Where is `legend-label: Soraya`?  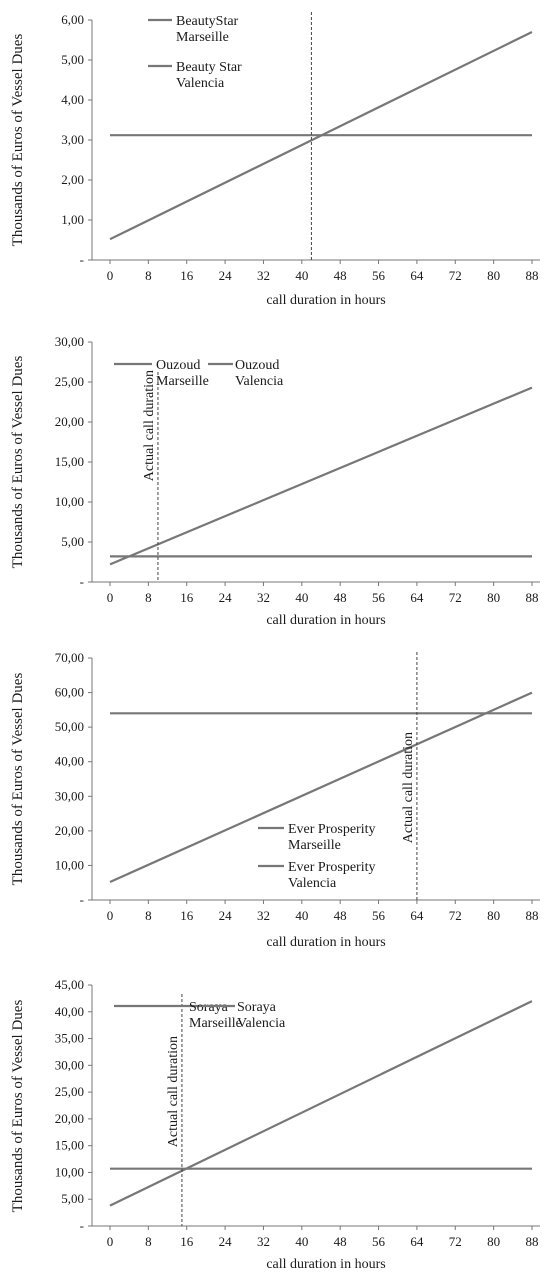 legend-label: Soraya is located at coordinates (209, 1007).